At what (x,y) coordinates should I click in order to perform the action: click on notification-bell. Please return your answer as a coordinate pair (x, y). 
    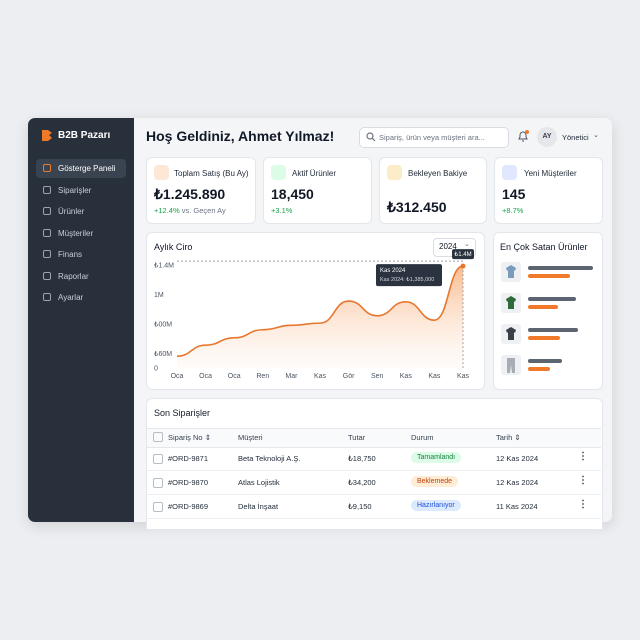
    Looking at the image, I should click on (523, 136).